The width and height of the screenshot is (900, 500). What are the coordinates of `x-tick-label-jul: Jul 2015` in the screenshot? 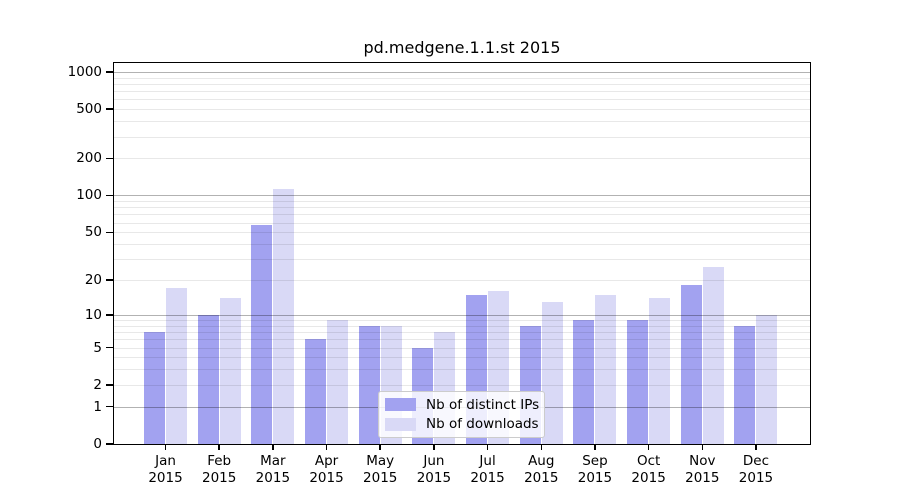 It's located at (487, 469).